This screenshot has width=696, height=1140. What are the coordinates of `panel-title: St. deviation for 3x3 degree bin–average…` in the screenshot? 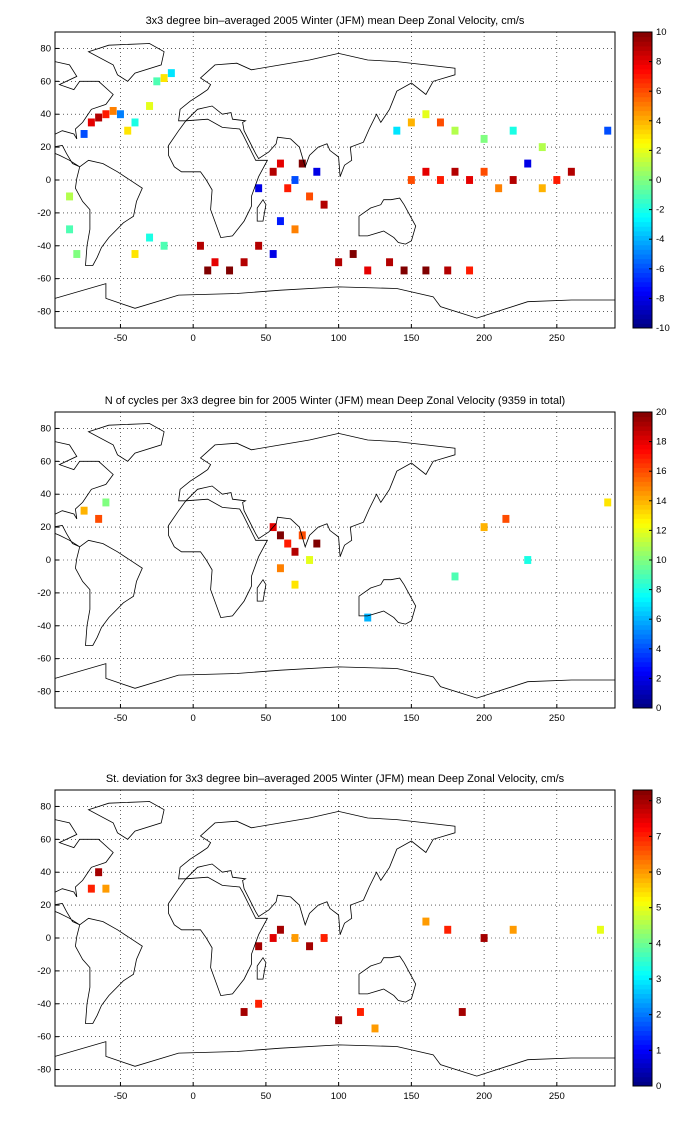 It's located at (335, 779).